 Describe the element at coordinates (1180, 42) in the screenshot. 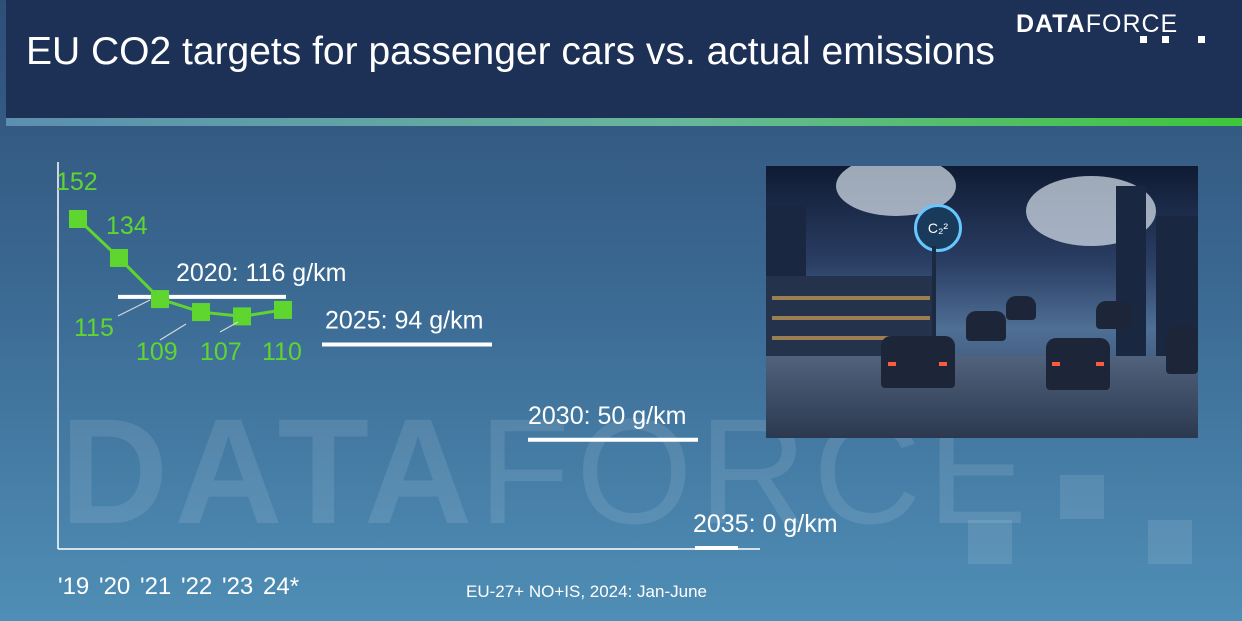

I see `logo-dots` at that location.